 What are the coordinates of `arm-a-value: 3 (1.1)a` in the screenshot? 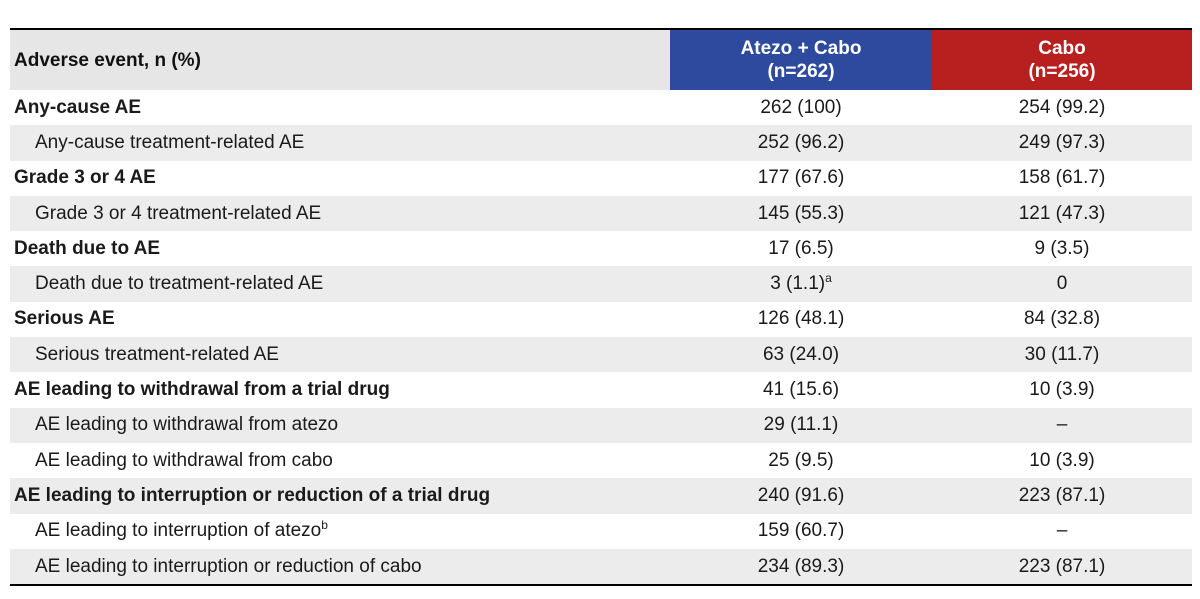 It's located at (801, 284).